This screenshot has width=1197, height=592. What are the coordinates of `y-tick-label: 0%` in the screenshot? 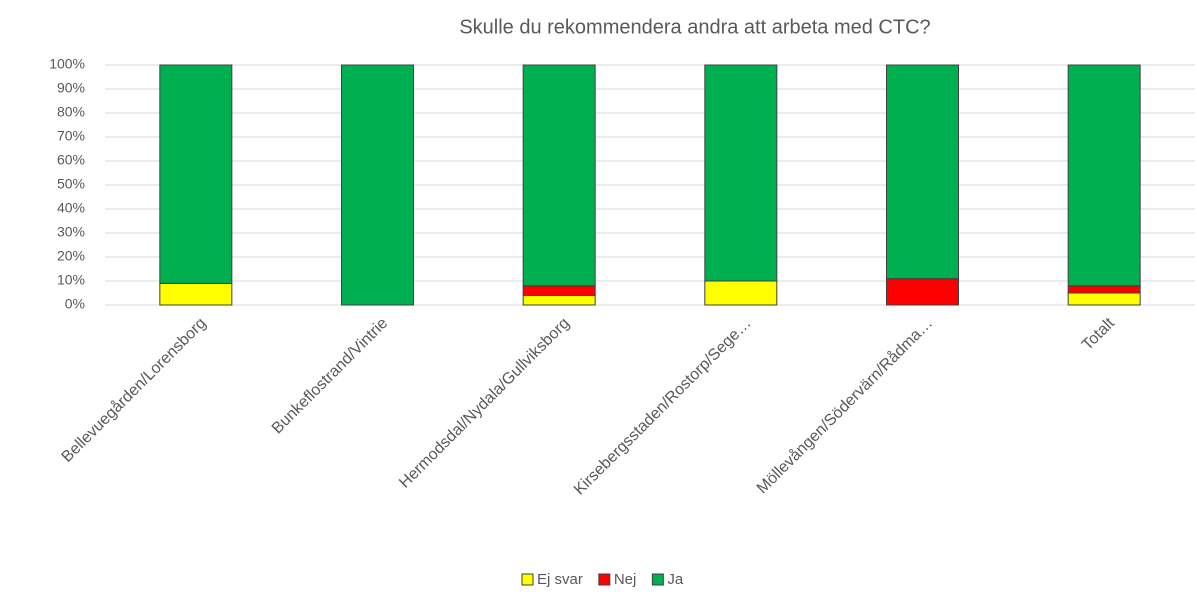 It's located at (75, 304).